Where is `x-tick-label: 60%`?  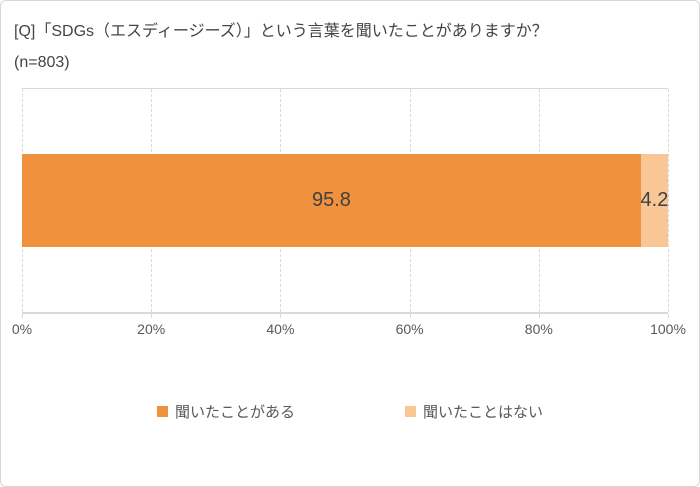
x-tick-label: 60% is located at coordinates (409, 329).